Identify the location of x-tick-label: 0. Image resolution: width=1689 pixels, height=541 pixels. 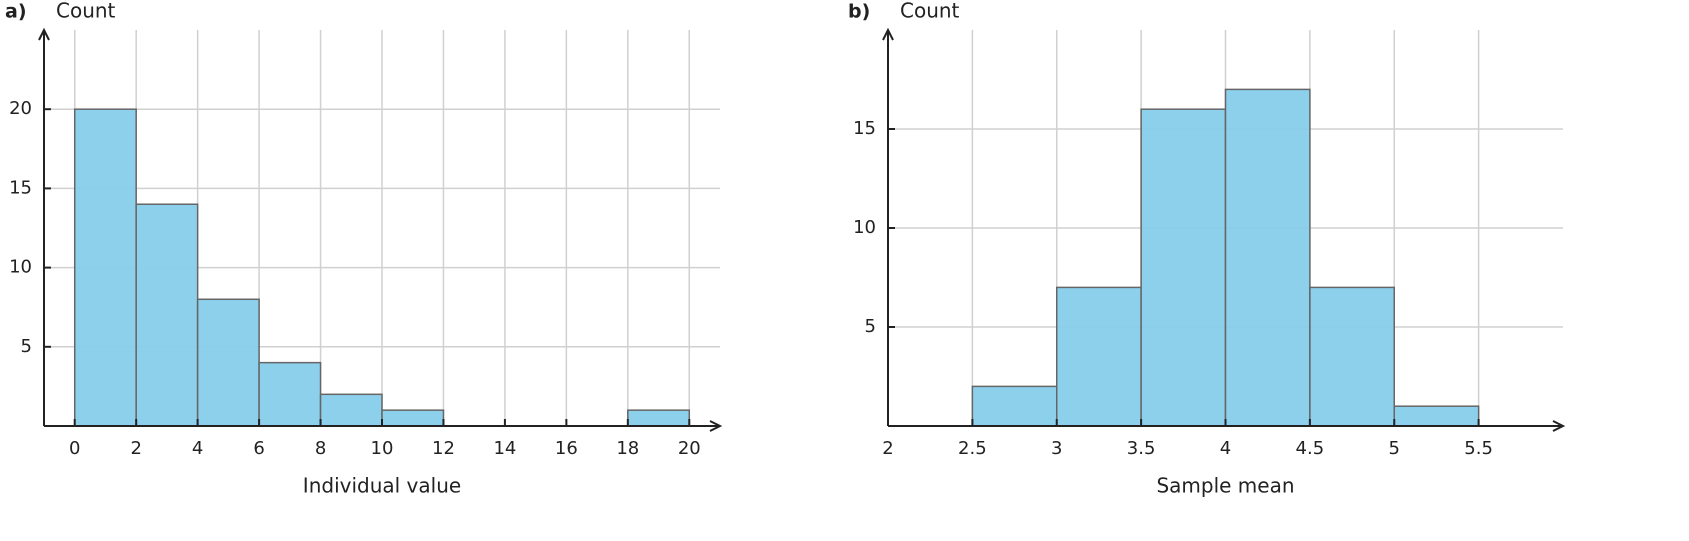
(74, 448).